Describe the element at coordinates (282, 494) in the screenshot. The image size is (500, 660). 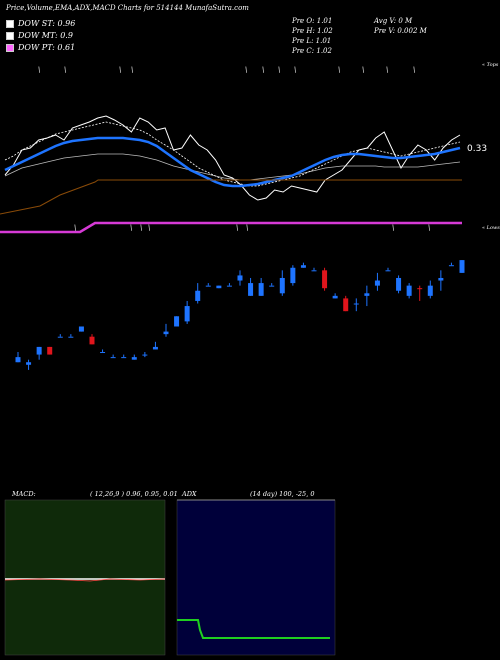
I see `adx-params: (14 day) 100, -25, 0` at that location.